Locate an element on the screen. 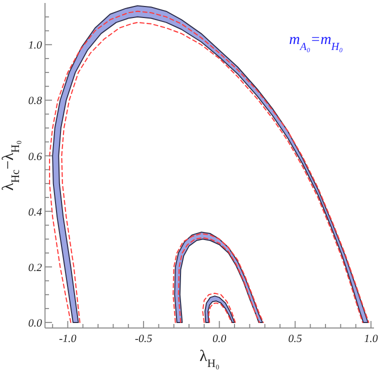 Image resolution: width=380 pixels, height=374 pixels. x-tick-label: -0.5 is located at coordinates (143, 339).